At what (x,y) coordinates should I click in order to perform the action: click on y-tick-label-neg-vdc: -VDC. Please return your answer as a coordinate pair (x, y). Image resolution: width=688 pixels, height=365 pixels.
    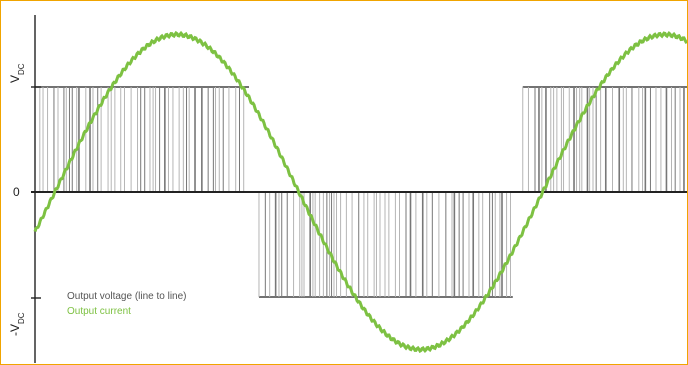
    Looking at the image, I should click on (17, 324).